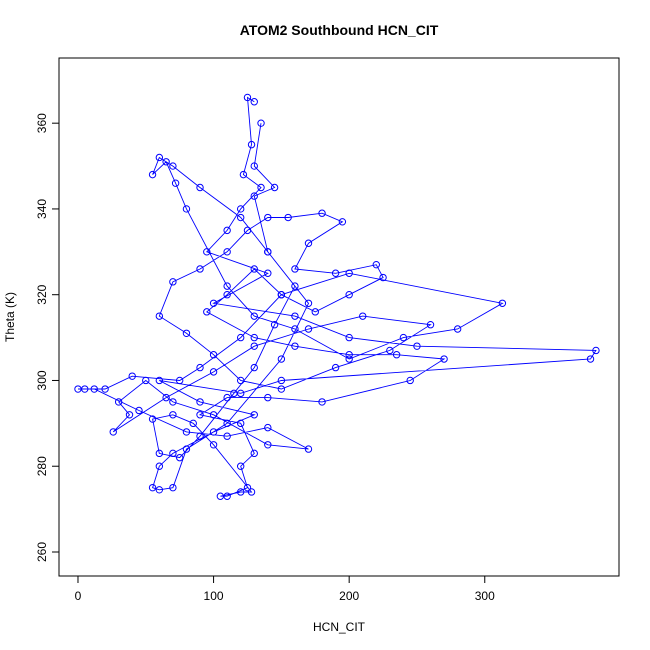 Image resolution: width=650 pixels, height=650 pixels. What do you see at coordinates (42, 123) in the screenshot?
I see `y-tick-label: 360` at bounding box center [42, 123].